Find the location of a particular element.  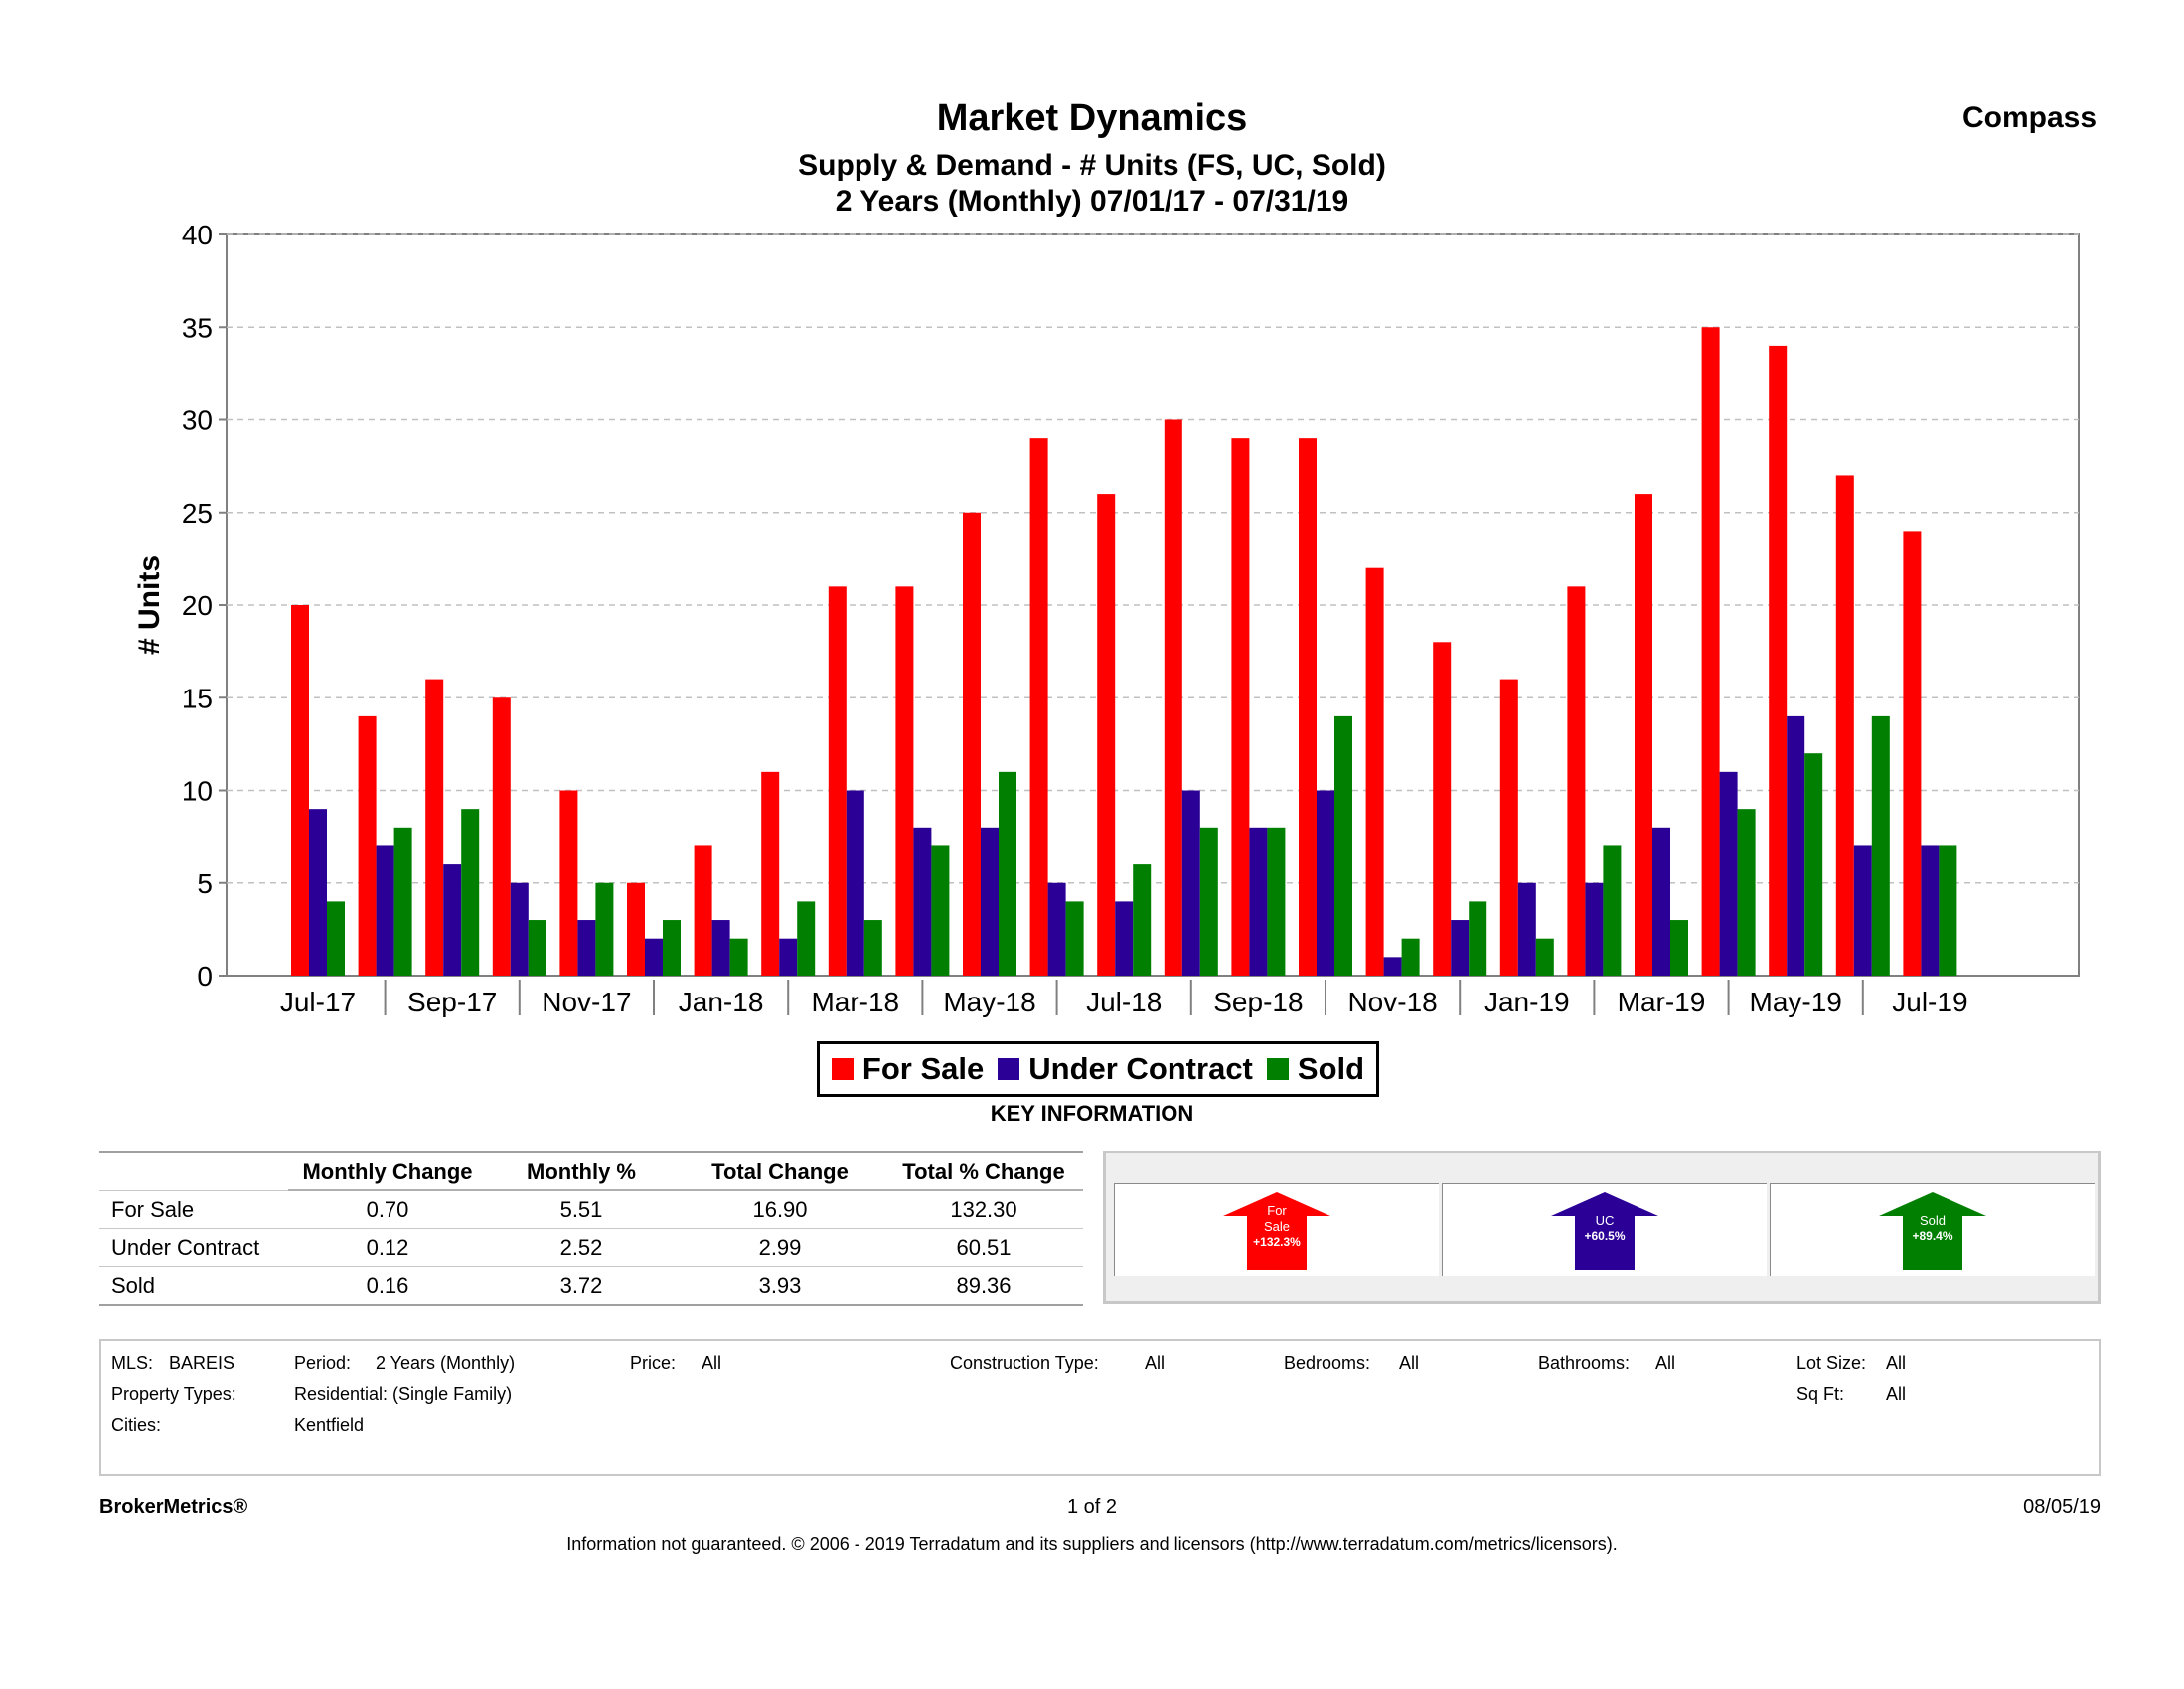

table-row: Sold 0.16 3.72 3.93 89.36 is located at coordinates (591, 1286).